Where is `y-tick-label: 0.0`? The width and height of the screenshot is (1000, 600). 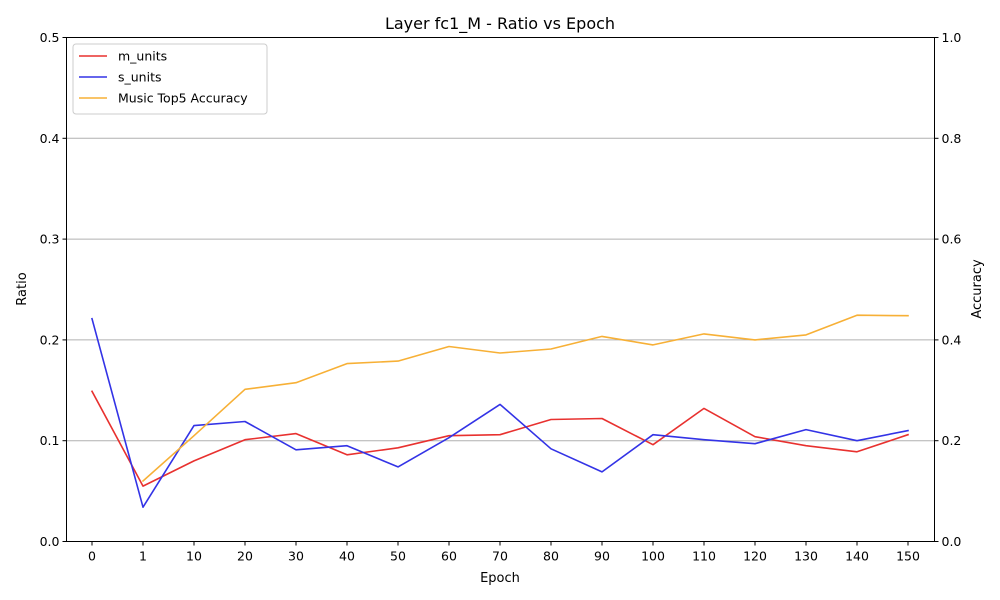 y-tick-label: 0.0 is located at coordinates (50, 541).